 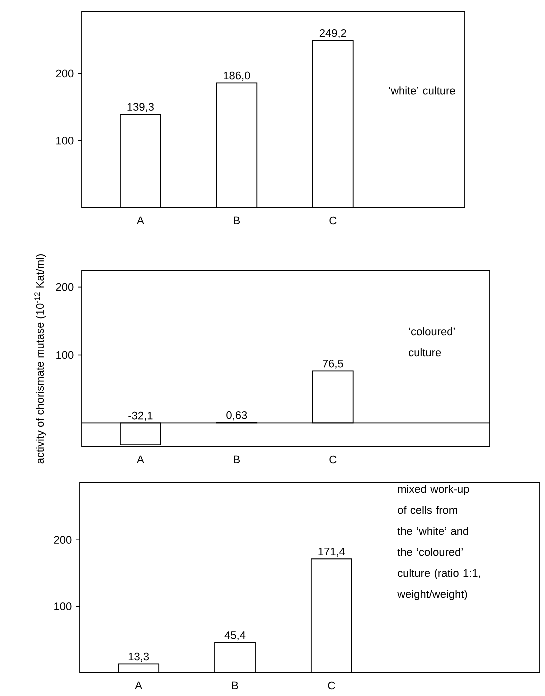 What do you see at coordinates (432, 342) in the screenshot?
I see `text: ‘coloured’ culture` at bounding box center [432, 342].